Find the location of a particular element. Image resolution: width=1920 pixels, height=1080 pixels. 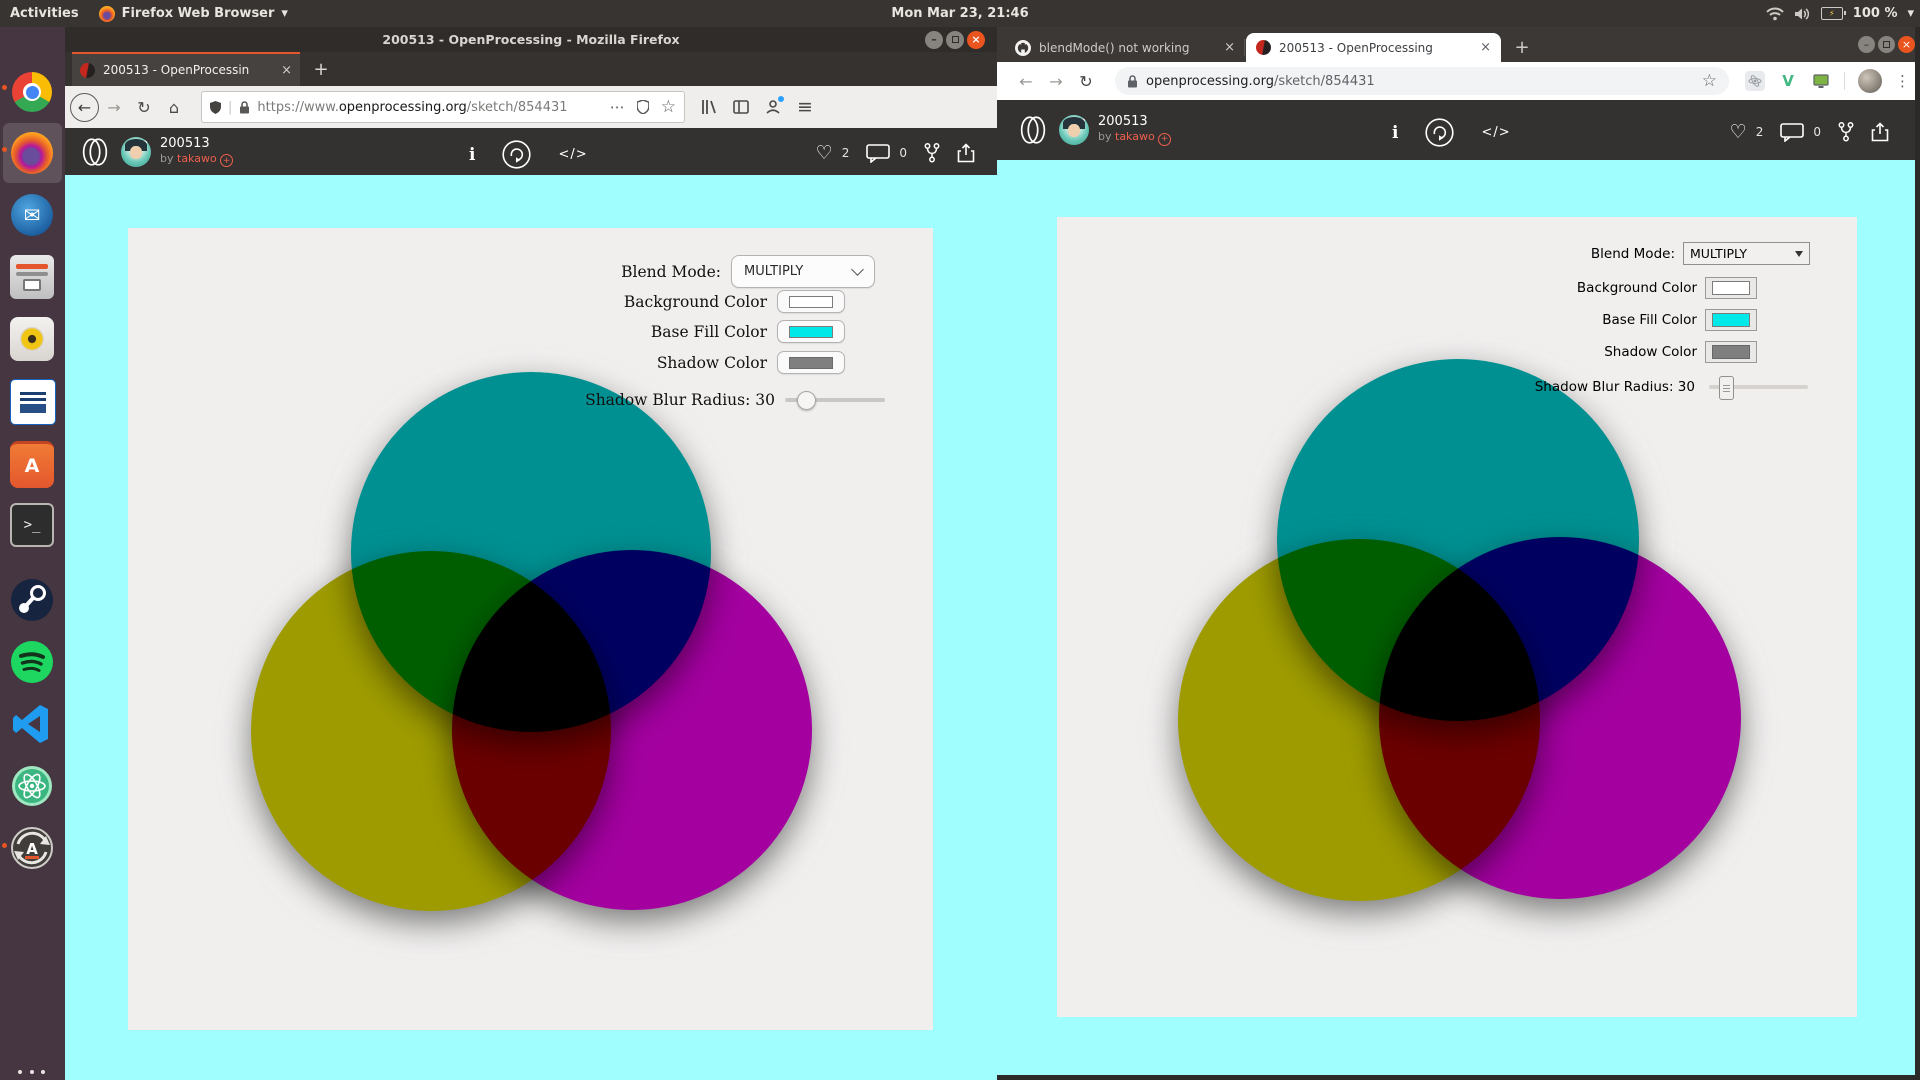

dock-item-ubuntu-software: A is located at coordinates (32, 464).